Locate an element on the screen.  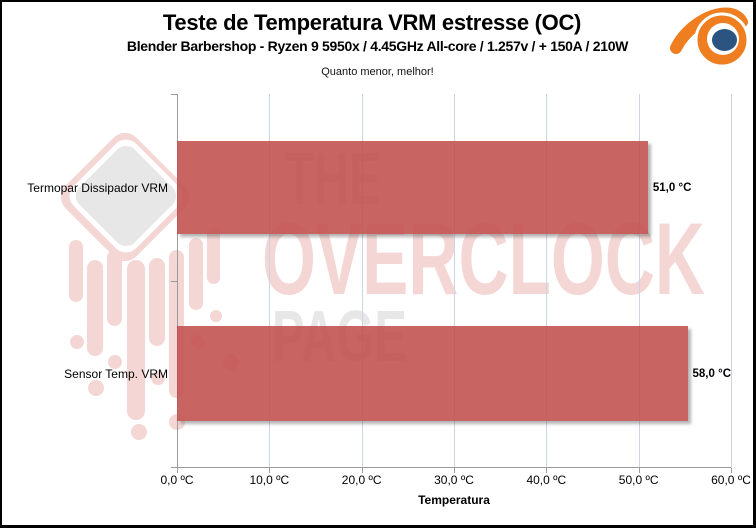
x-axis-line is located at coordinates (454, 467).